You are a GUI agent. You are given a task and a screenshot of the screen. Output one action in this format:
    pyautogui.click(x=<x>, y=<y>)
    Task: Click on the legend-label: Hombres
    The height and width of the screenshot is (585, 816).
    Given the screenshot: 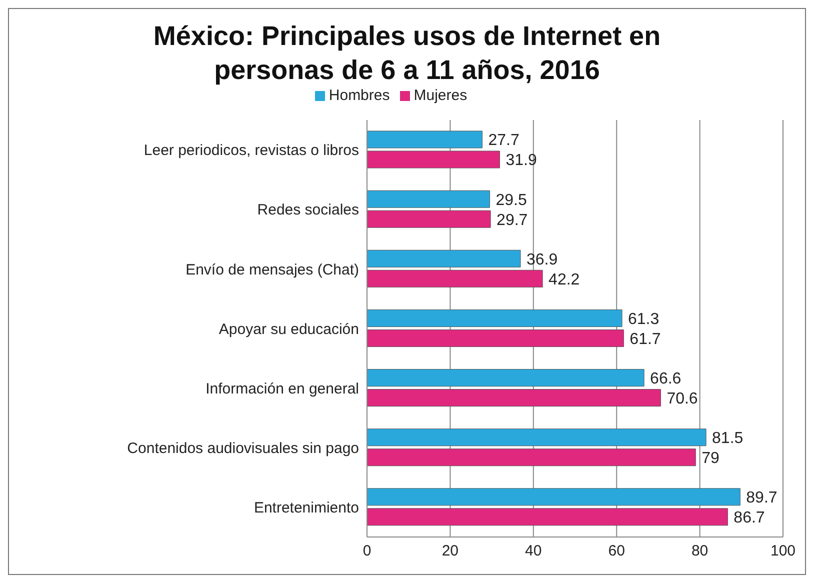 What is the action you would take?
    pyautogui.click(x=359, y=95)
    